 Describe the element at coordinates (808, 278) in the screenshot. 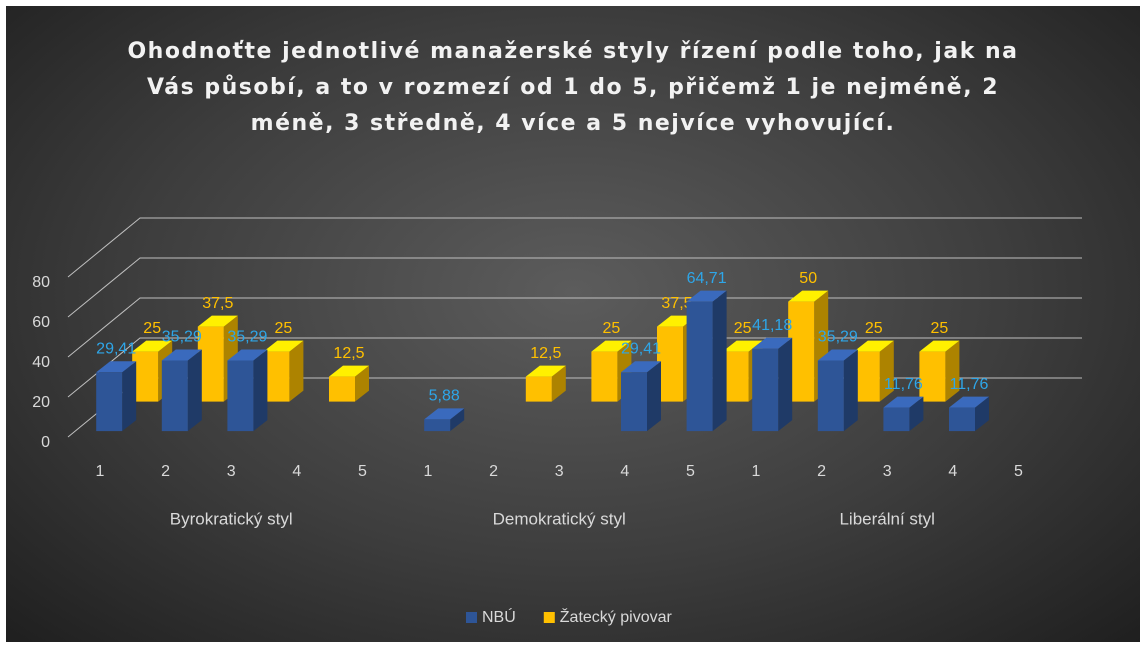

I see `data-label: 50` at that location.